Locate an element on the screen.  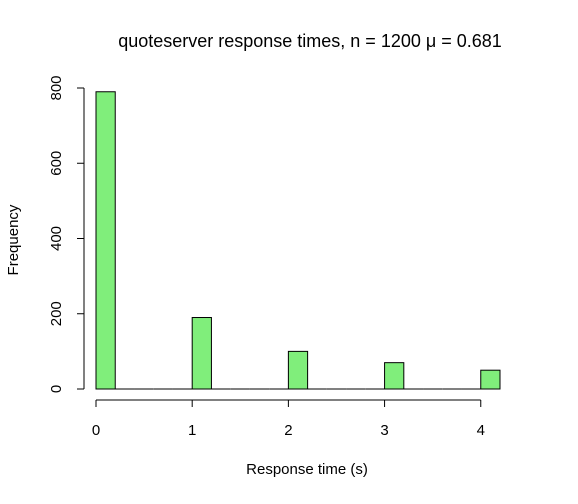
x-axis-label: Response time (s) is located at coordinates (307, 469).